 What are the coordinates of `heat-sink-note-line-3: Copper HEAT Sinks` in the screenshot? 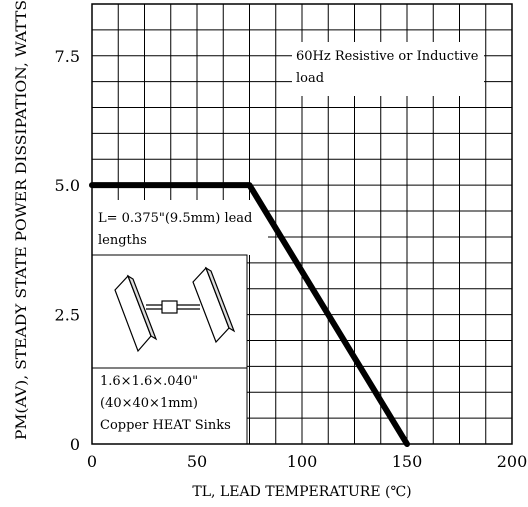 It's located at (165, 425).